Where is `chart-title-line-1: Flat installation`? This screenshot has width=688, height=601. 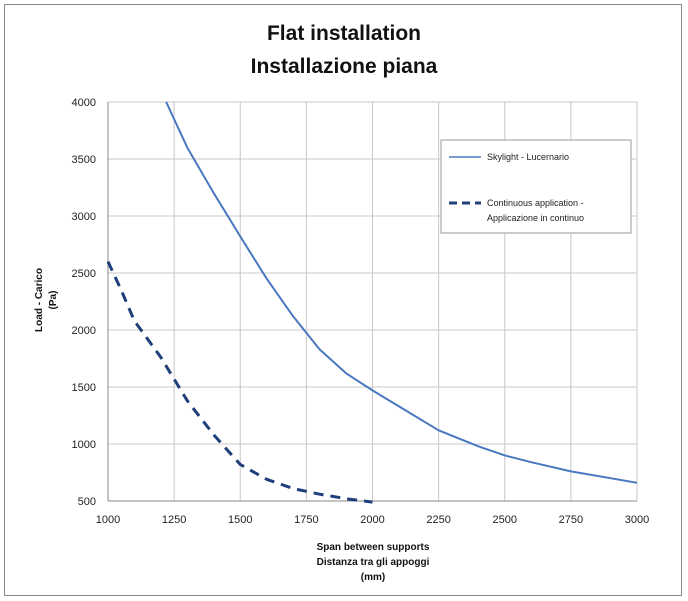 chart-title-line-1: Flat installation is located at coordinates (344, 33).